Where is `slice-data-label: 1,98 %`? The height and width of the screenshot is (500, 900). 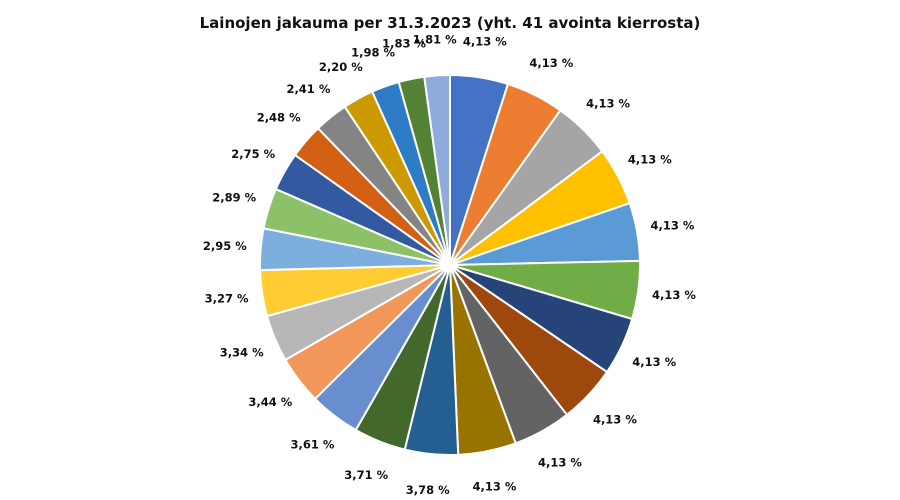
slice-data-label: 1,98 % is located at coordinates (373, 52).